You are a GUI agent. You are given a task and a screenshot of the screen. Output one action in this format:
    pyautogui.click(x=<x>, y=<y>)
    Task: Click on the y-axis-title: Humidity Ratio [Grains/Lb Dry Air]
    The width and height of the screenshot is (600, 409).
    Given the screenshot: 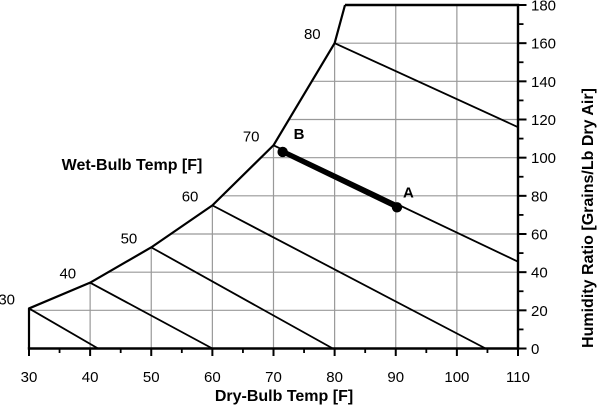 What is the action you would take?
    pyautogui.click(x=588, y=218)
    